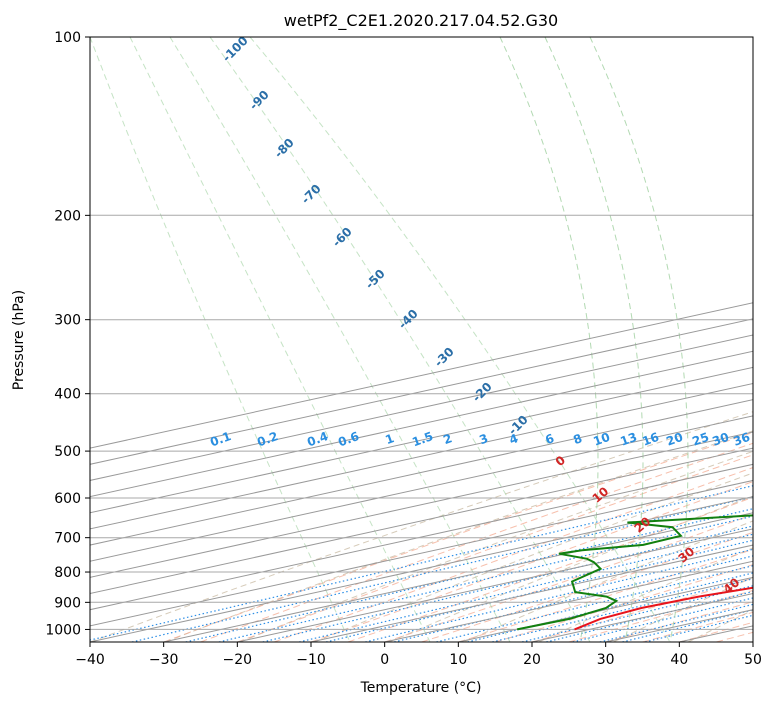  I want to click on x-tick-label: −30, so click(164, 660).